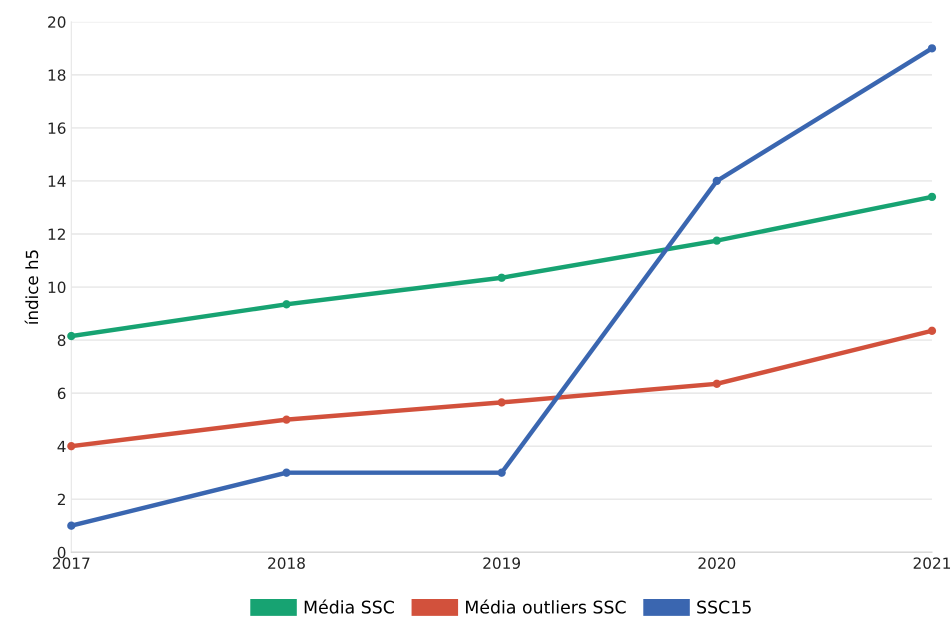 The width and height of the screenshot is (951, 624). What do you see at coordinates (546, 607) in the screenshot?
I see `legend-label: Média outliers SSC` at bounding box center [546, 607].